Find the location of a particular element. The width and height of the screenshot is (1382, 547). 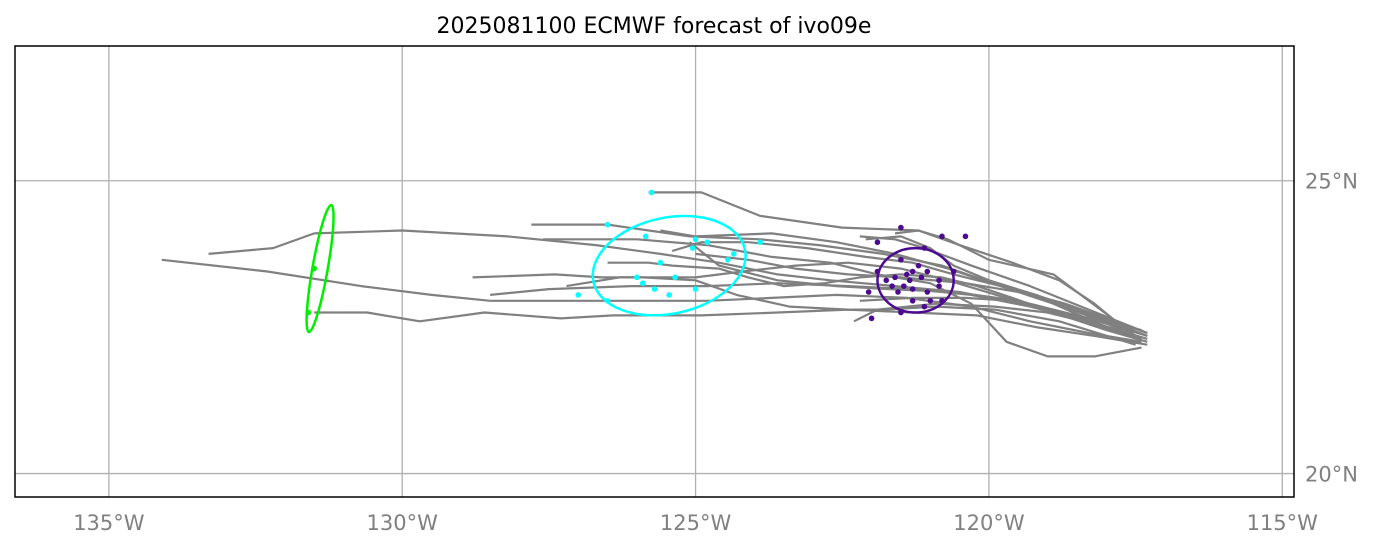

x-axis-ticks: 135°W 130°W 125°W 120°W 115°W is located at coordinates (695, 523).